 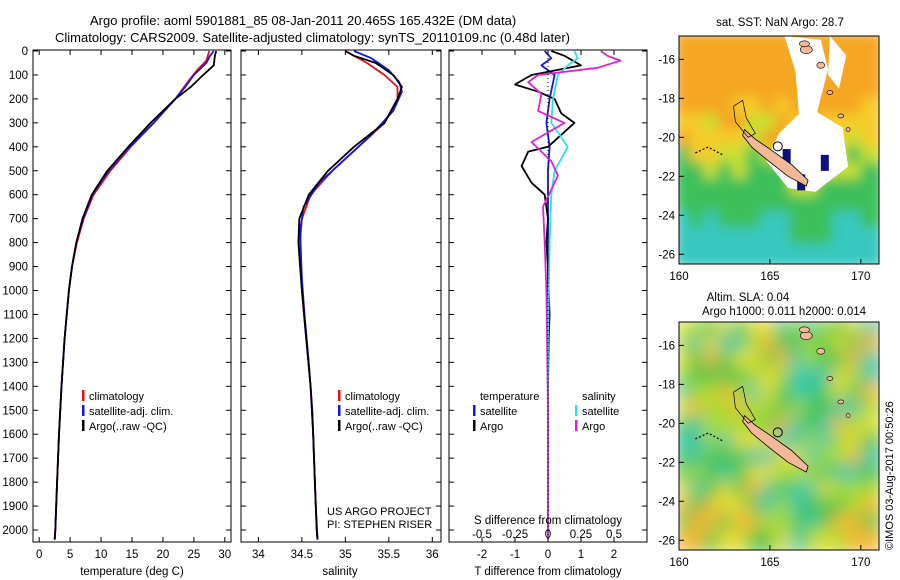 I want to click on sla-map-title-2: Argo h1000: 0.011 h2000: 0.014, so click(x=784, y=312).